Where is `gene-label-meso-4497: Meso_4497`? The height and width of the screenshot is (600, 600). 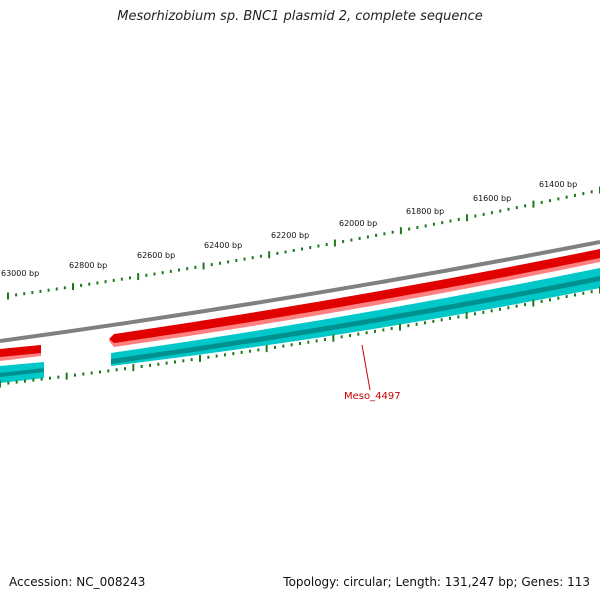
gene-label-meso-4497: Meso_4497 is located at coordinates (372, 396).